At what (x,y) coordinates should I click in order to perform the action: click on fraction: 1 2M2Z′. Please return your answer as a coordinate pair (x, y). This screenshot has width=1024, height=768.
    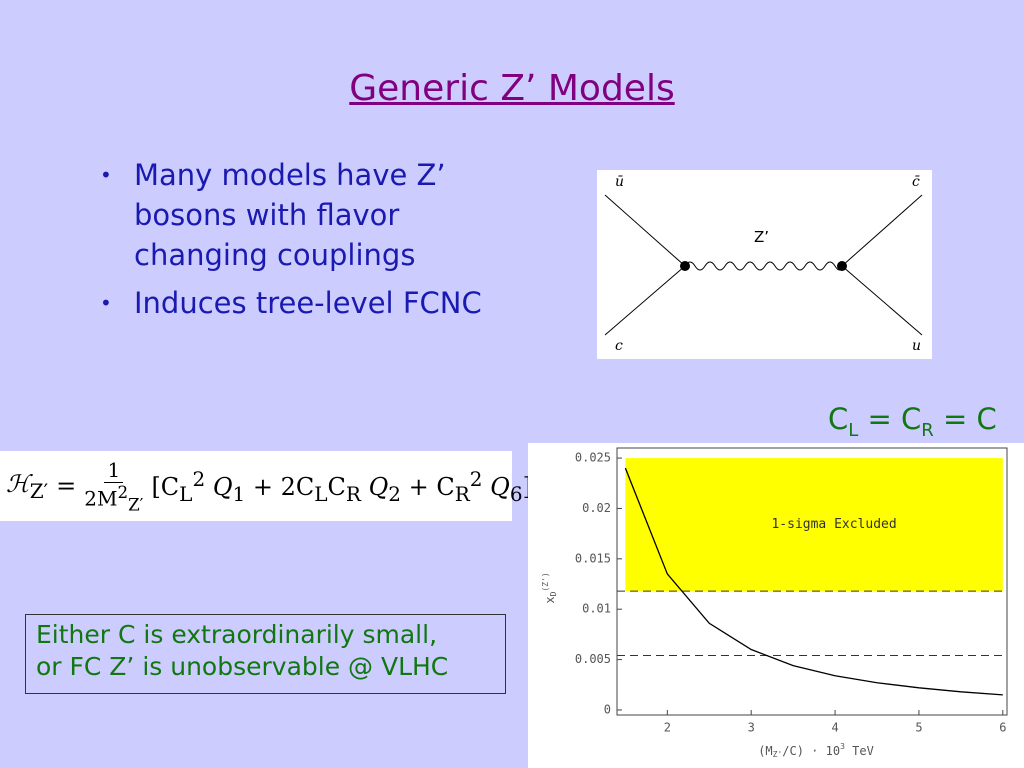
    Looking at the image, I should click on (113, 486).